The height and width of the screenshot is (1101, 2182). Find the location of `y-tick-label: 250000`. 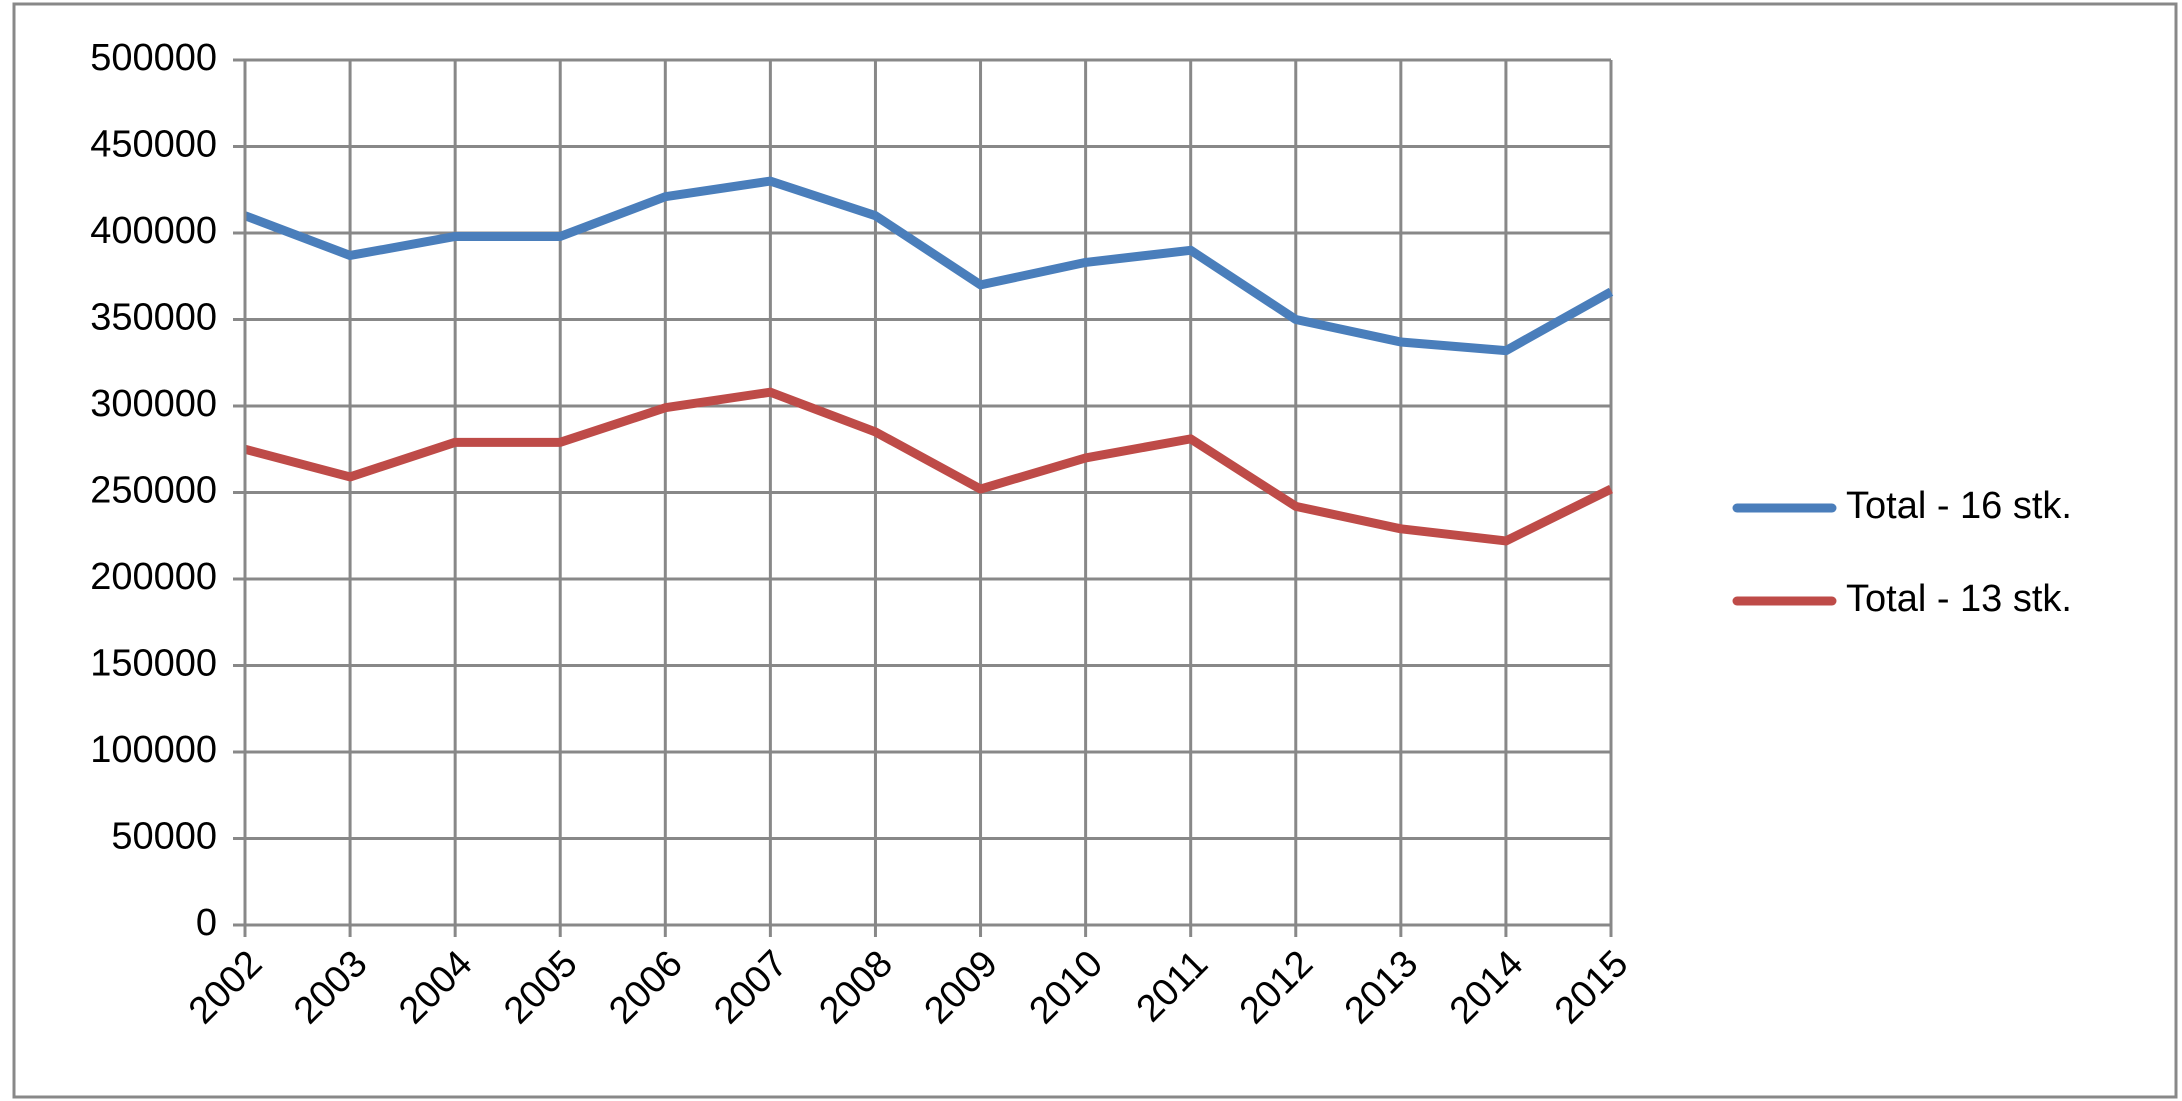

y-tick-label: 250000 is located at coordinates (153, 491).